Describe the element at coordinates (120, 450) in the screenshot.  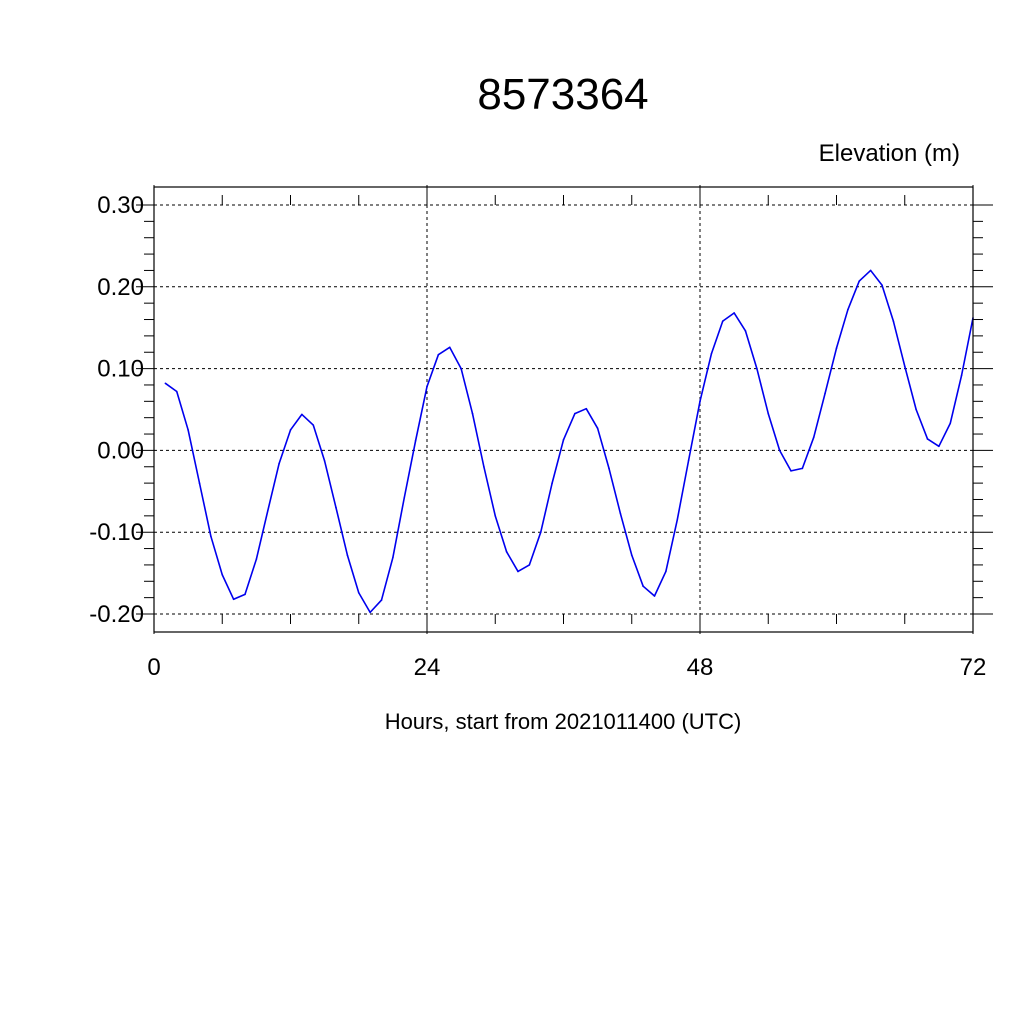
I see `y-tick-label: 0.00` at that location.